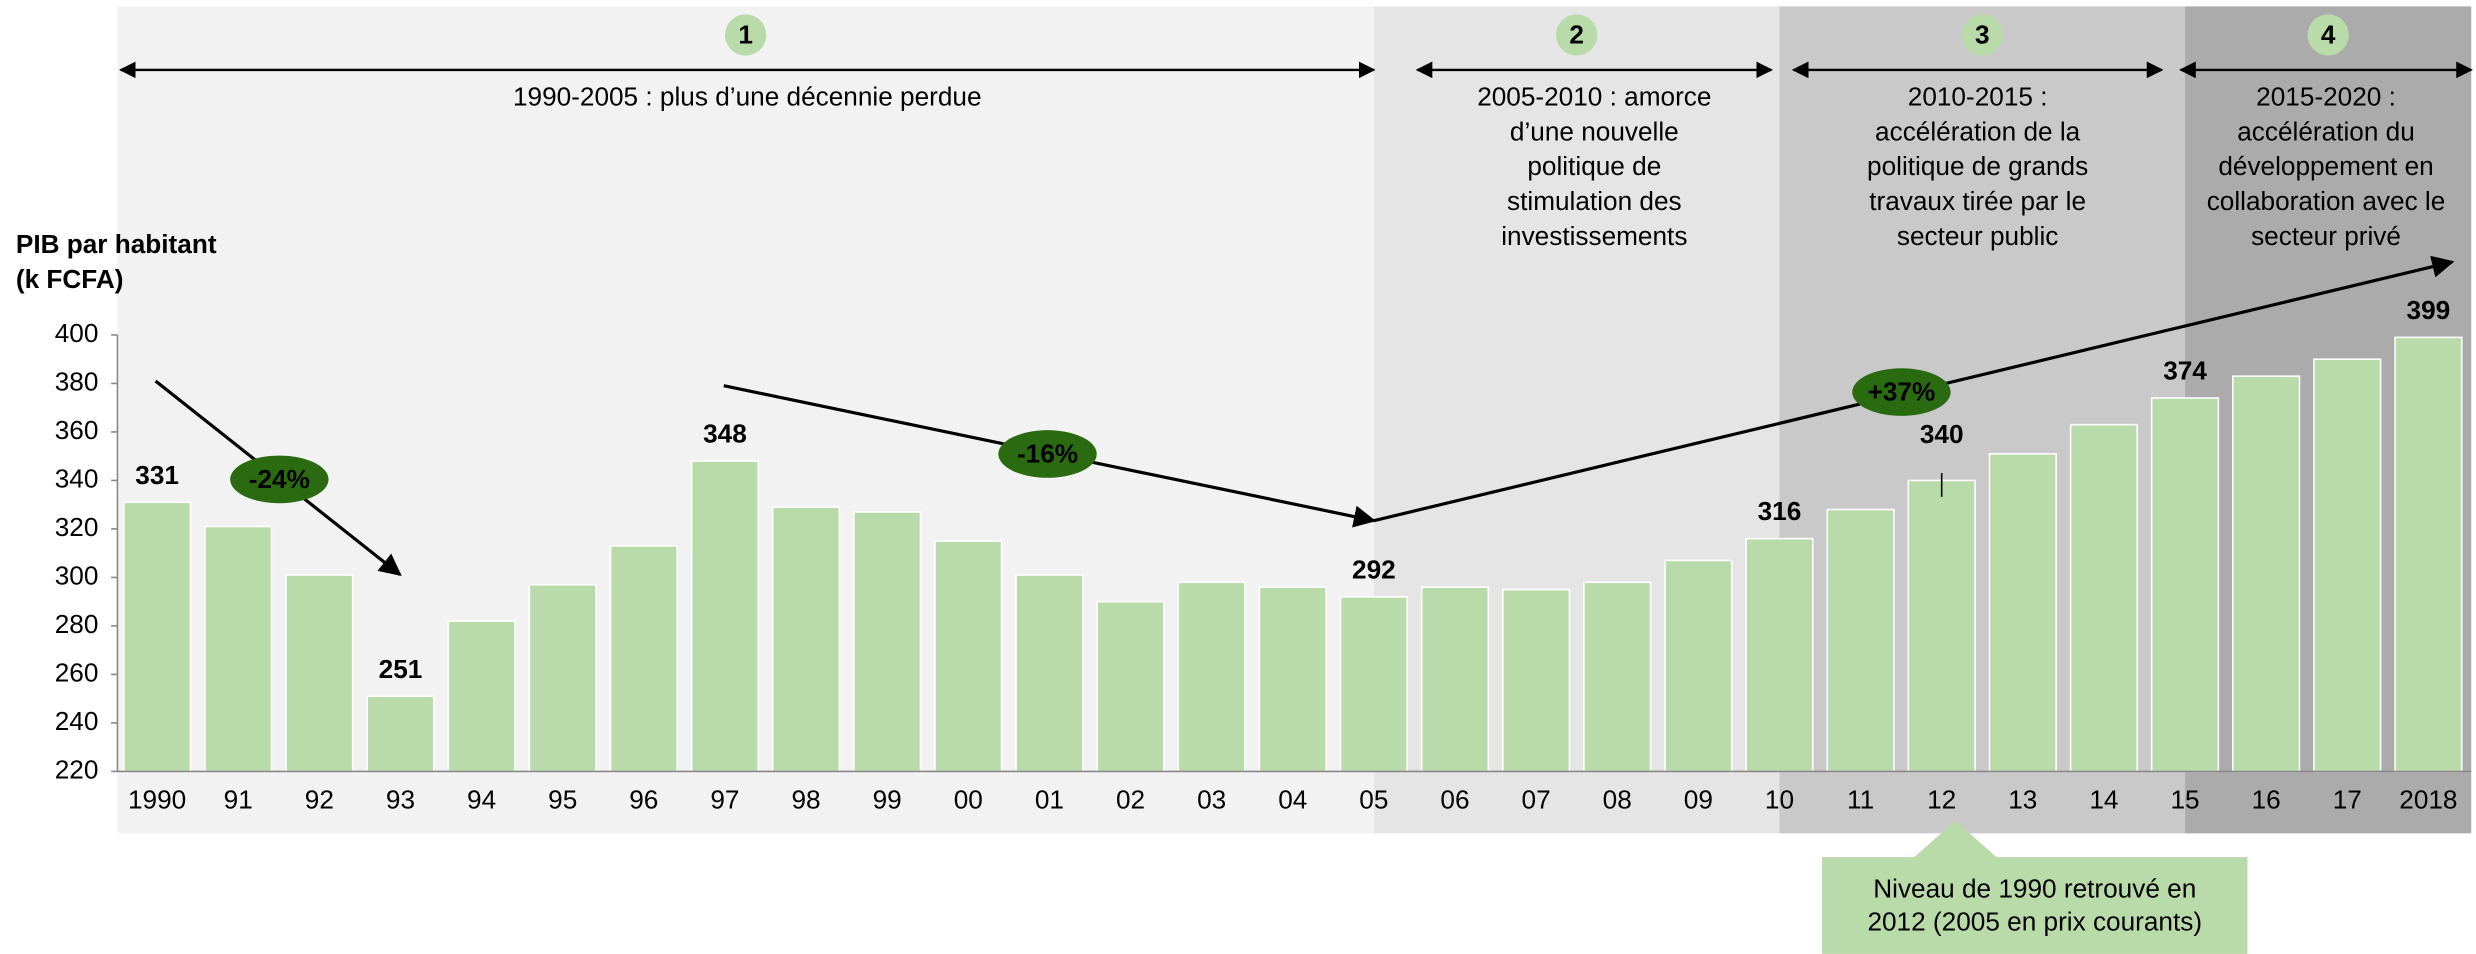 The height and width of the screenshot is (954, 2476). What do you see at coordinates (1130, 800) in the screenshot?
I see `x-tick-label: 02` at bounding box center [1130, 800].